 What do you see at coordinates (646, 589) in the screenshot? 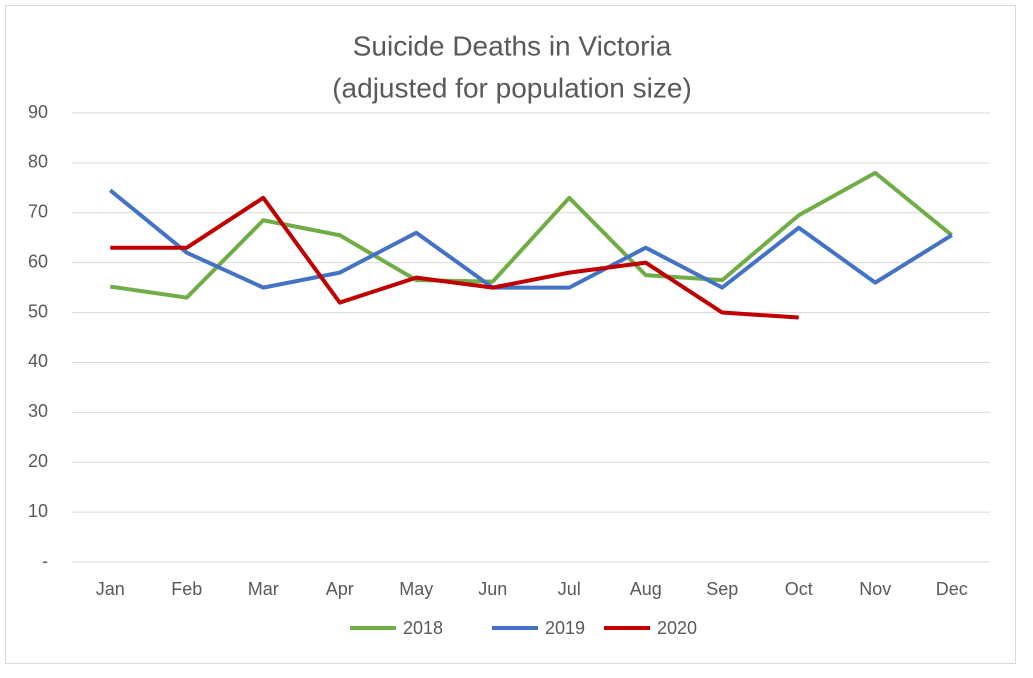
I see `x-tick-label: Aug` at bounding box center [646, 589].